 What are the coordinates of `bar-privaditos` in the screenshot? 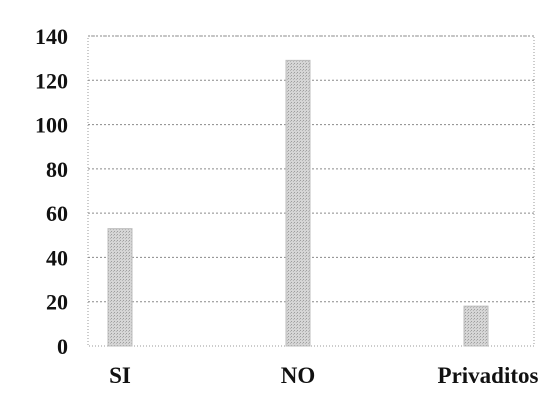 It's located at (476, 326).